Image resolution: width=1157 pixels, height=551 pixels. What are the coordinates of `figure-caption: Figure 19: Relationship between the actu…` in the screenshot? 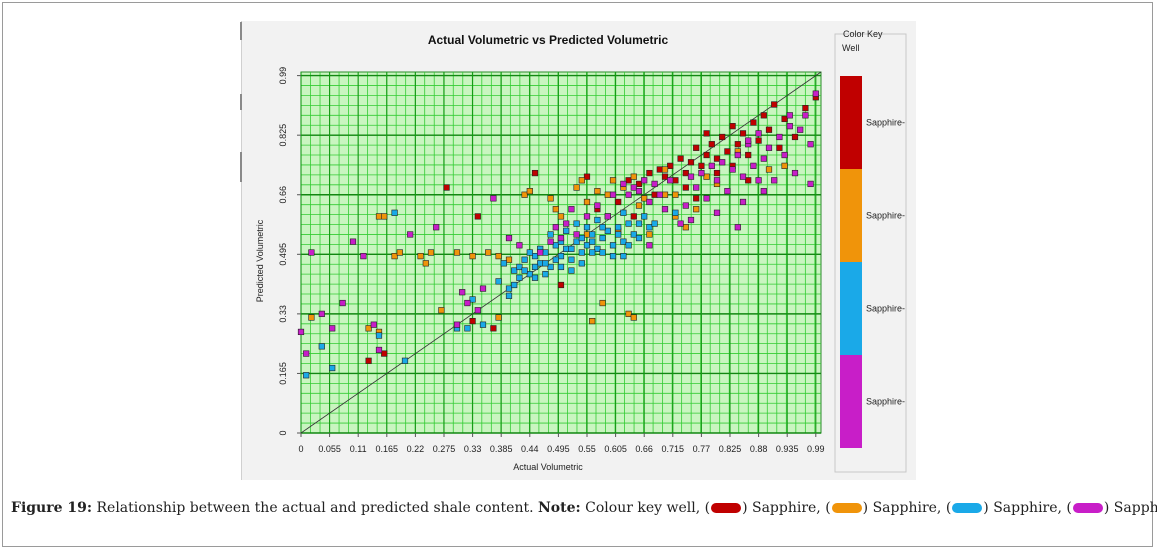 It's located at (584, 508).